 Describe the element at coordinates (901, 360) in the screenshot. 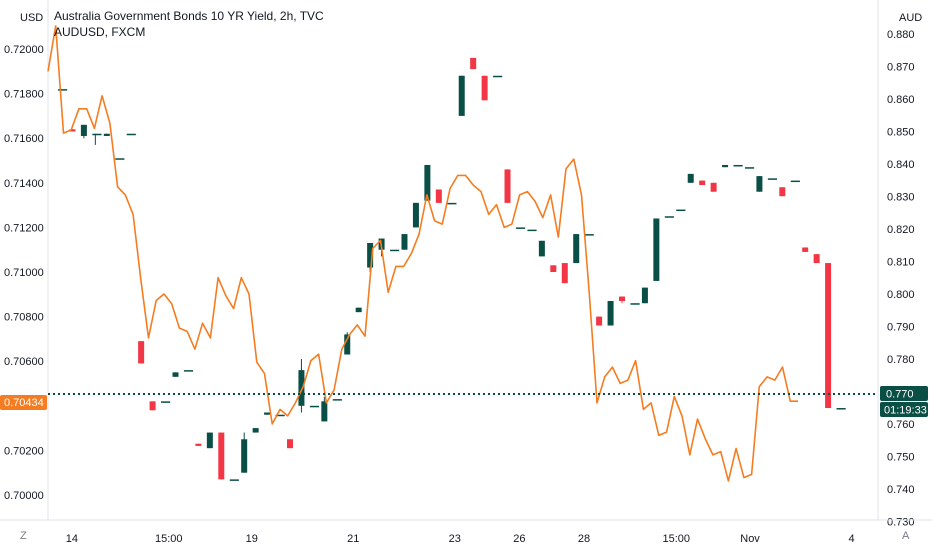

I see `right-tick-label: 0.780` at that location.